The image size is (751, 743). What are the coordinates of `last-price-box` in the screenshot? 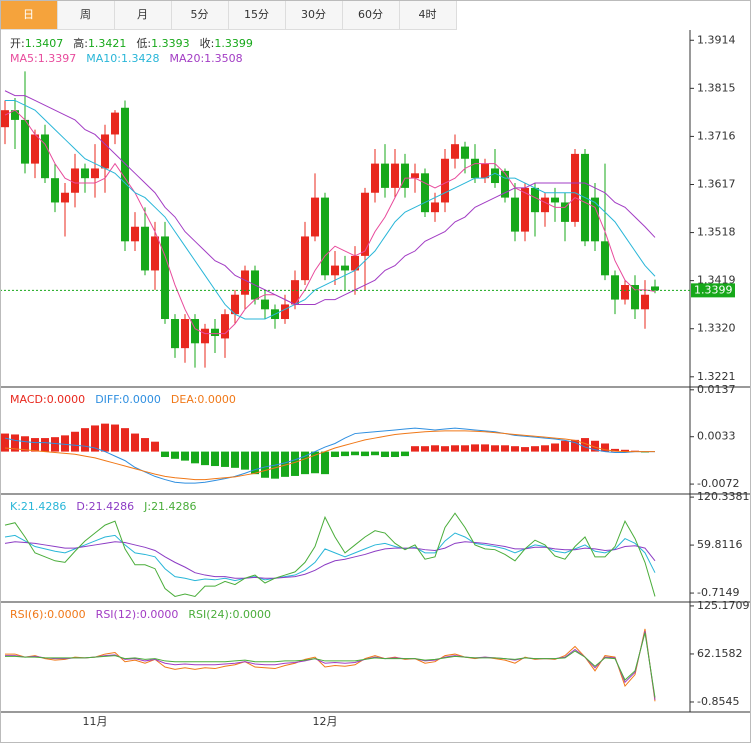 It's located at (713, 290).